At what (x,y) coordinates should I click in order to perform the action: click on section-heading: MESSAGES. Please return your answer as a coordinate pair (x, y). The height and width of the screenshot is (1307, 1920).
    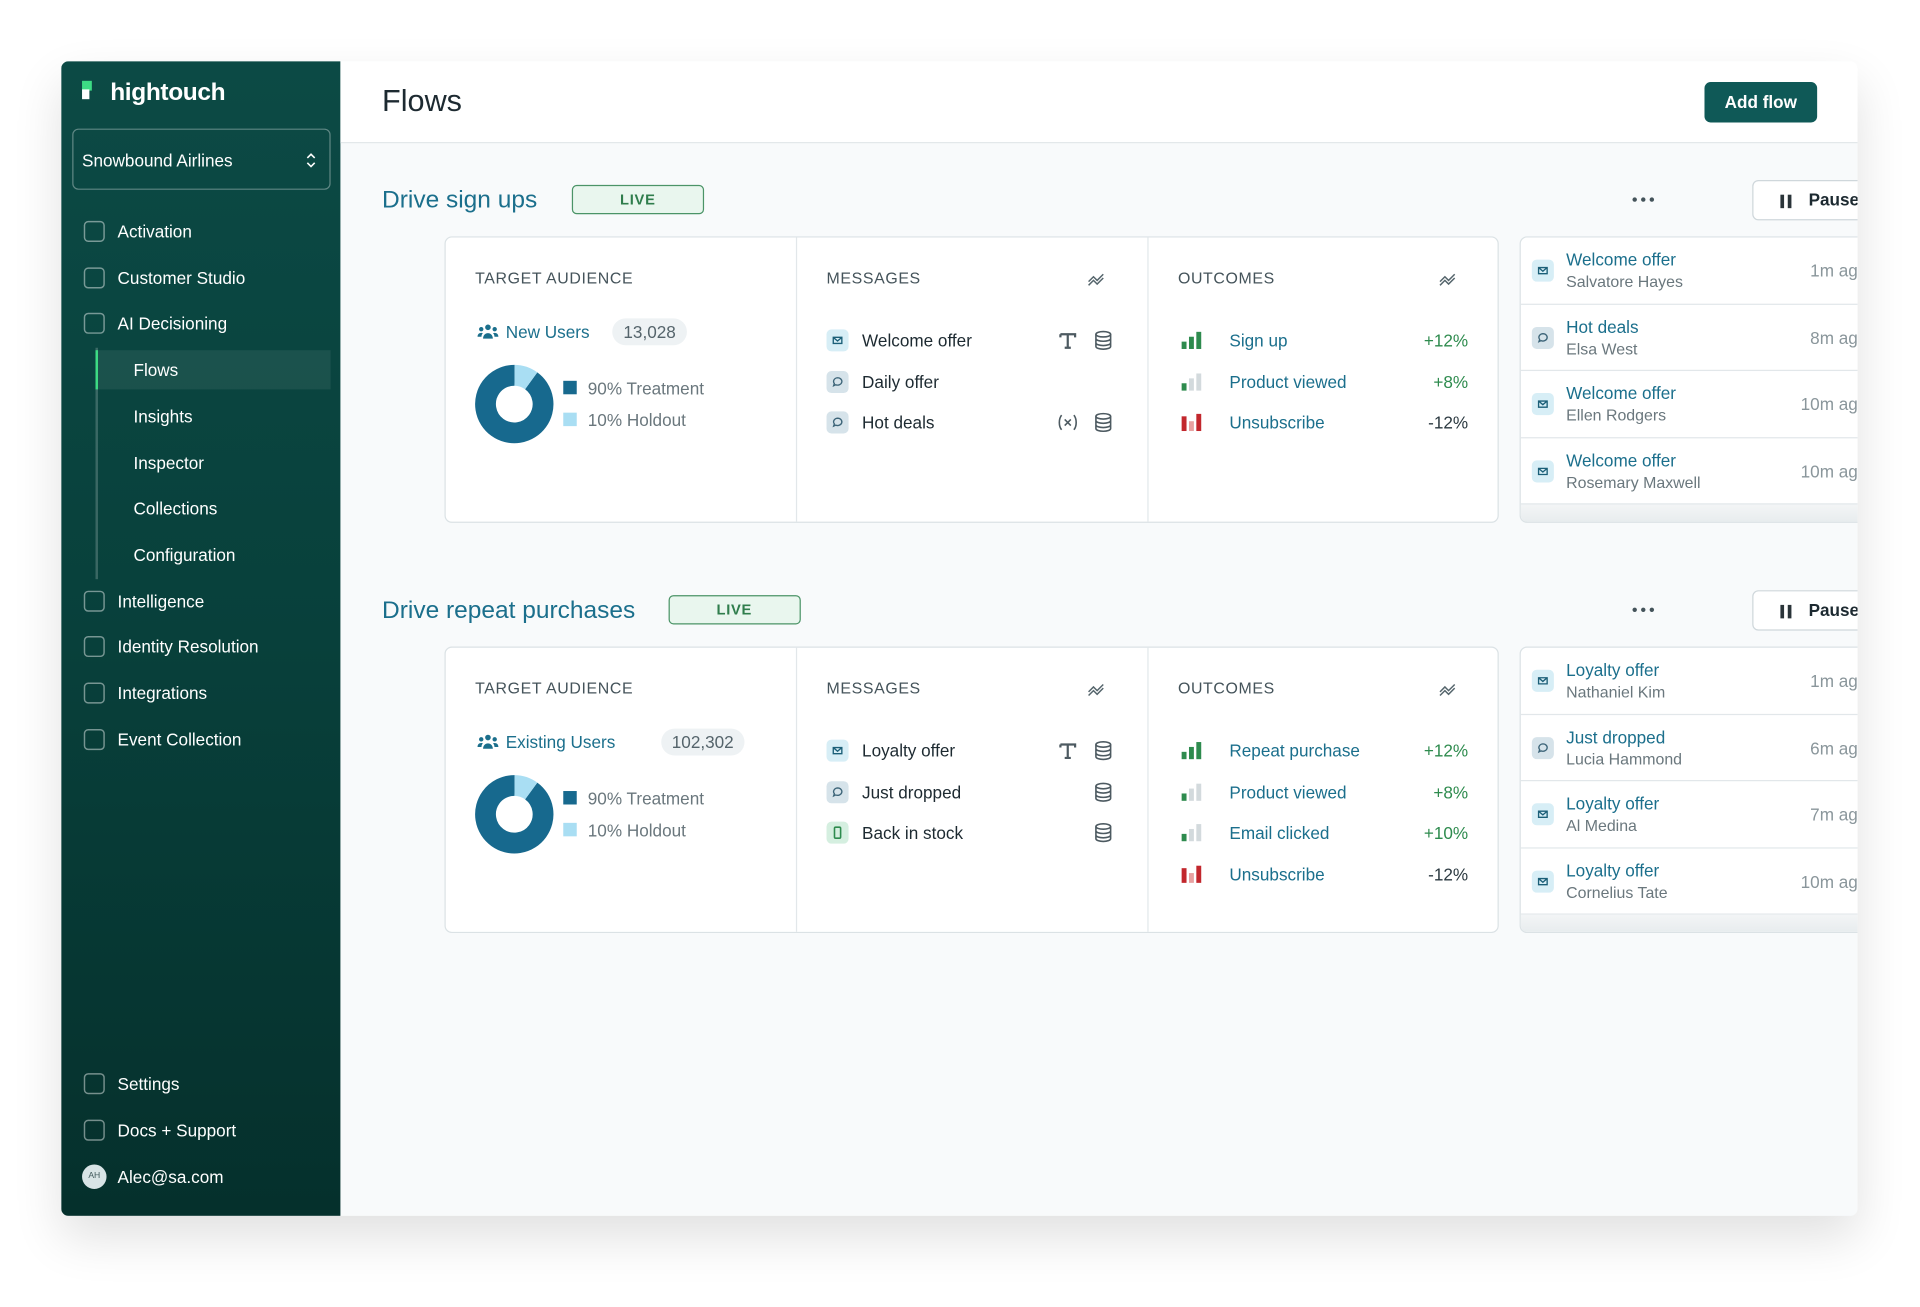
    Looking at the image, I should click on (873, 688).